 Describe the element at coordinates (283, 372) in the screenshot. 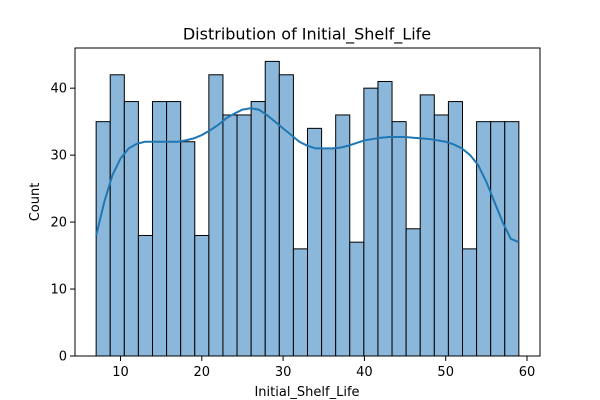

I see `x-tick-label: 30` at that location.